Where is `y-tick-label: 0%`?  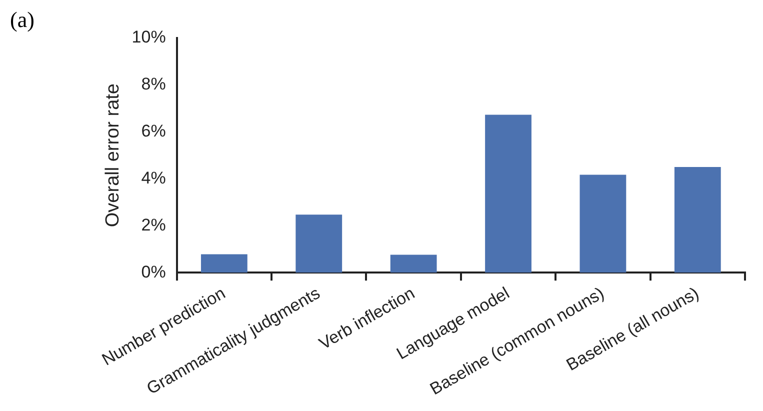
y-tick-label: 0% is located at coordinates (153, 272).